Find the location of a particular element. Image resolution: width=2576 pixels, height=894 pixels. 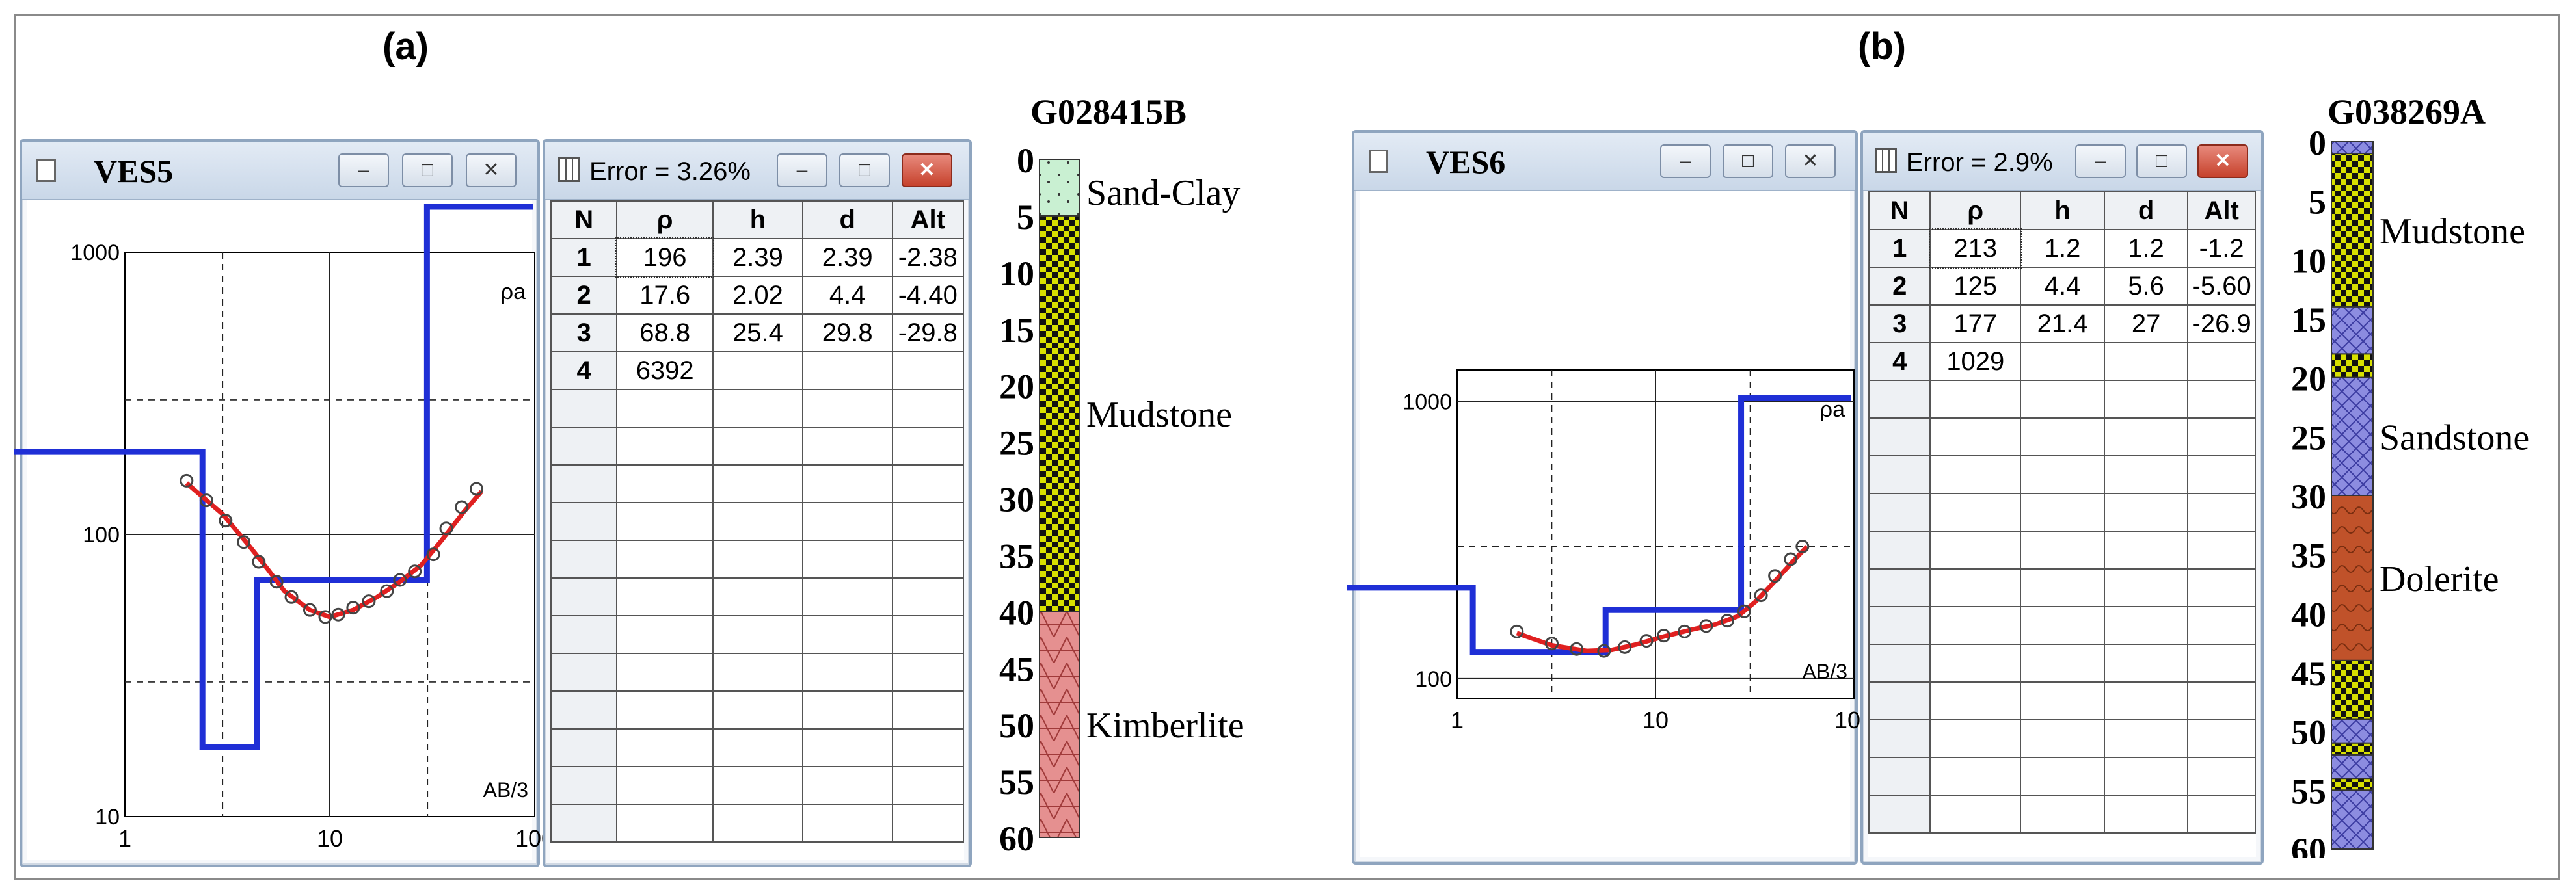

table-cell: 68.8 is located at coordinates (665, 332).